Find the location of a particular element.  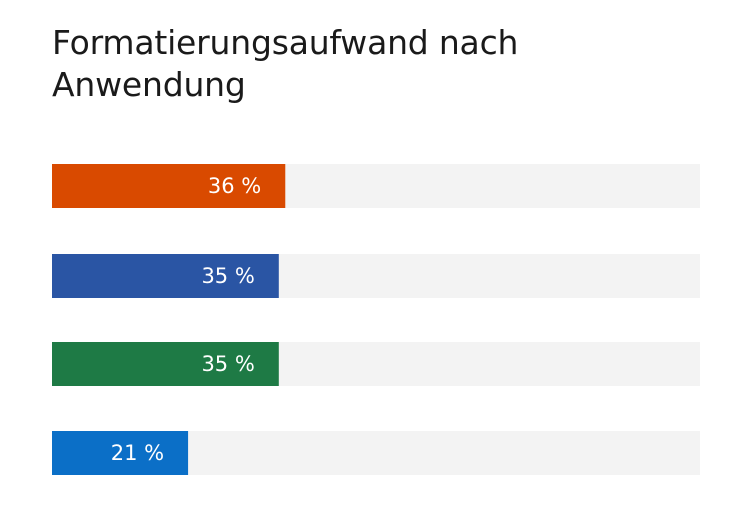

bar-value-label-3: 35 % is located at coordinates (227, 364).